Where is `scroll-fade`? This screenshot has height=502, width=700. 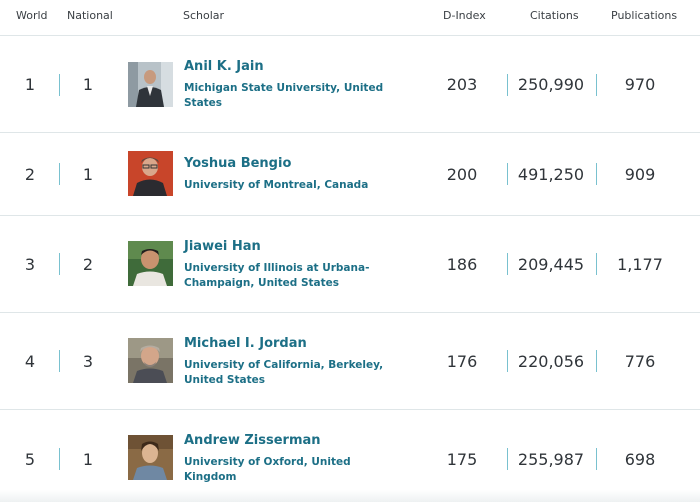
scroll-fade is located at coordinates (350, 496).